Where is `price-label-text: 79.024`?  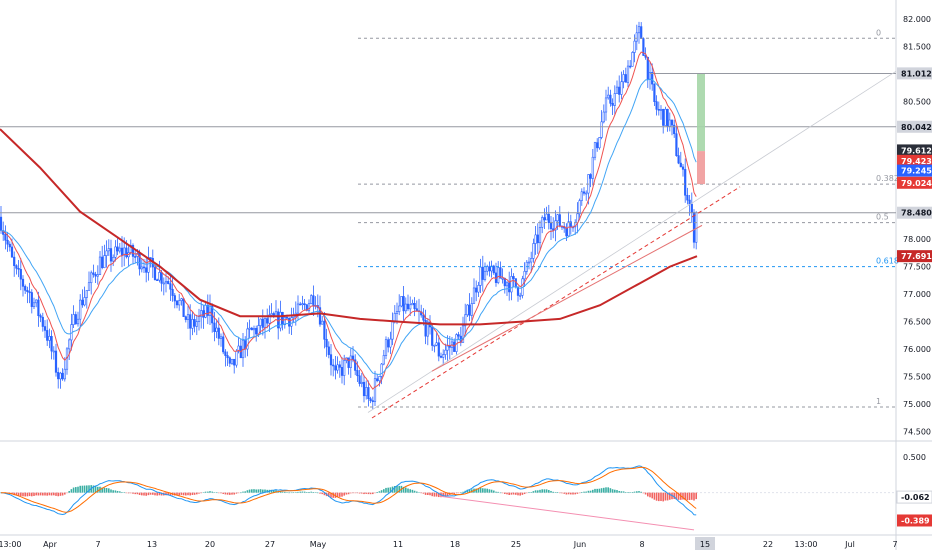
price-label-text: 79.024 is located at coordinates (916, 183).